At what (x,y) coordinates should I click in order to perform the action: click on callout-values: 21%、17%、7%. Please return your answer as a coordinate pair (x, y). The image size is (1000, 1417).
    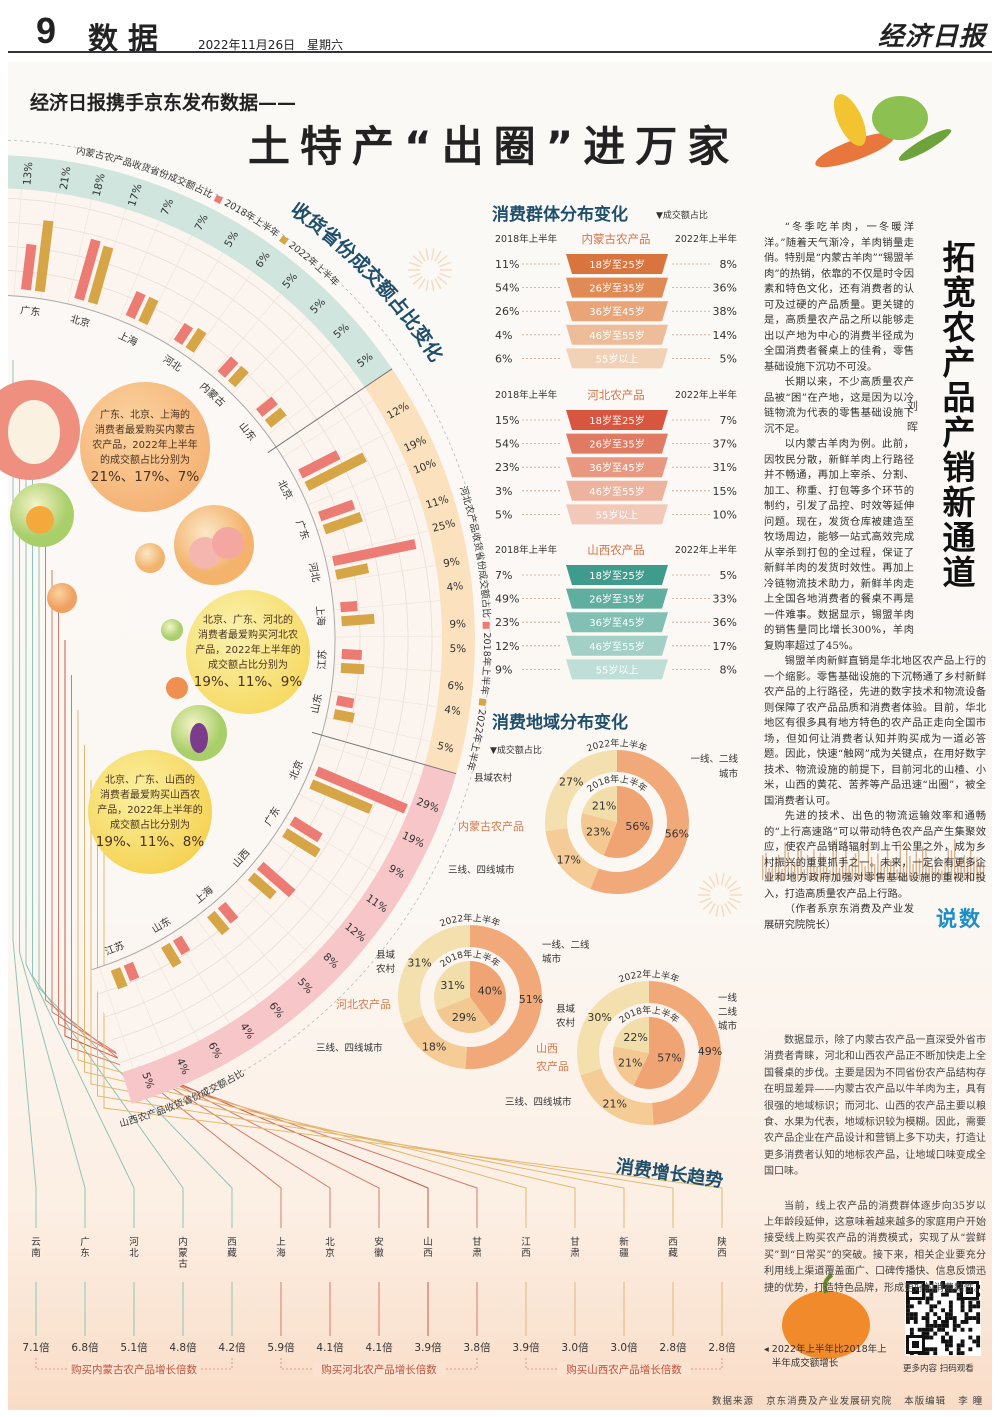
    Looking at the image, I should click on (145, 477).